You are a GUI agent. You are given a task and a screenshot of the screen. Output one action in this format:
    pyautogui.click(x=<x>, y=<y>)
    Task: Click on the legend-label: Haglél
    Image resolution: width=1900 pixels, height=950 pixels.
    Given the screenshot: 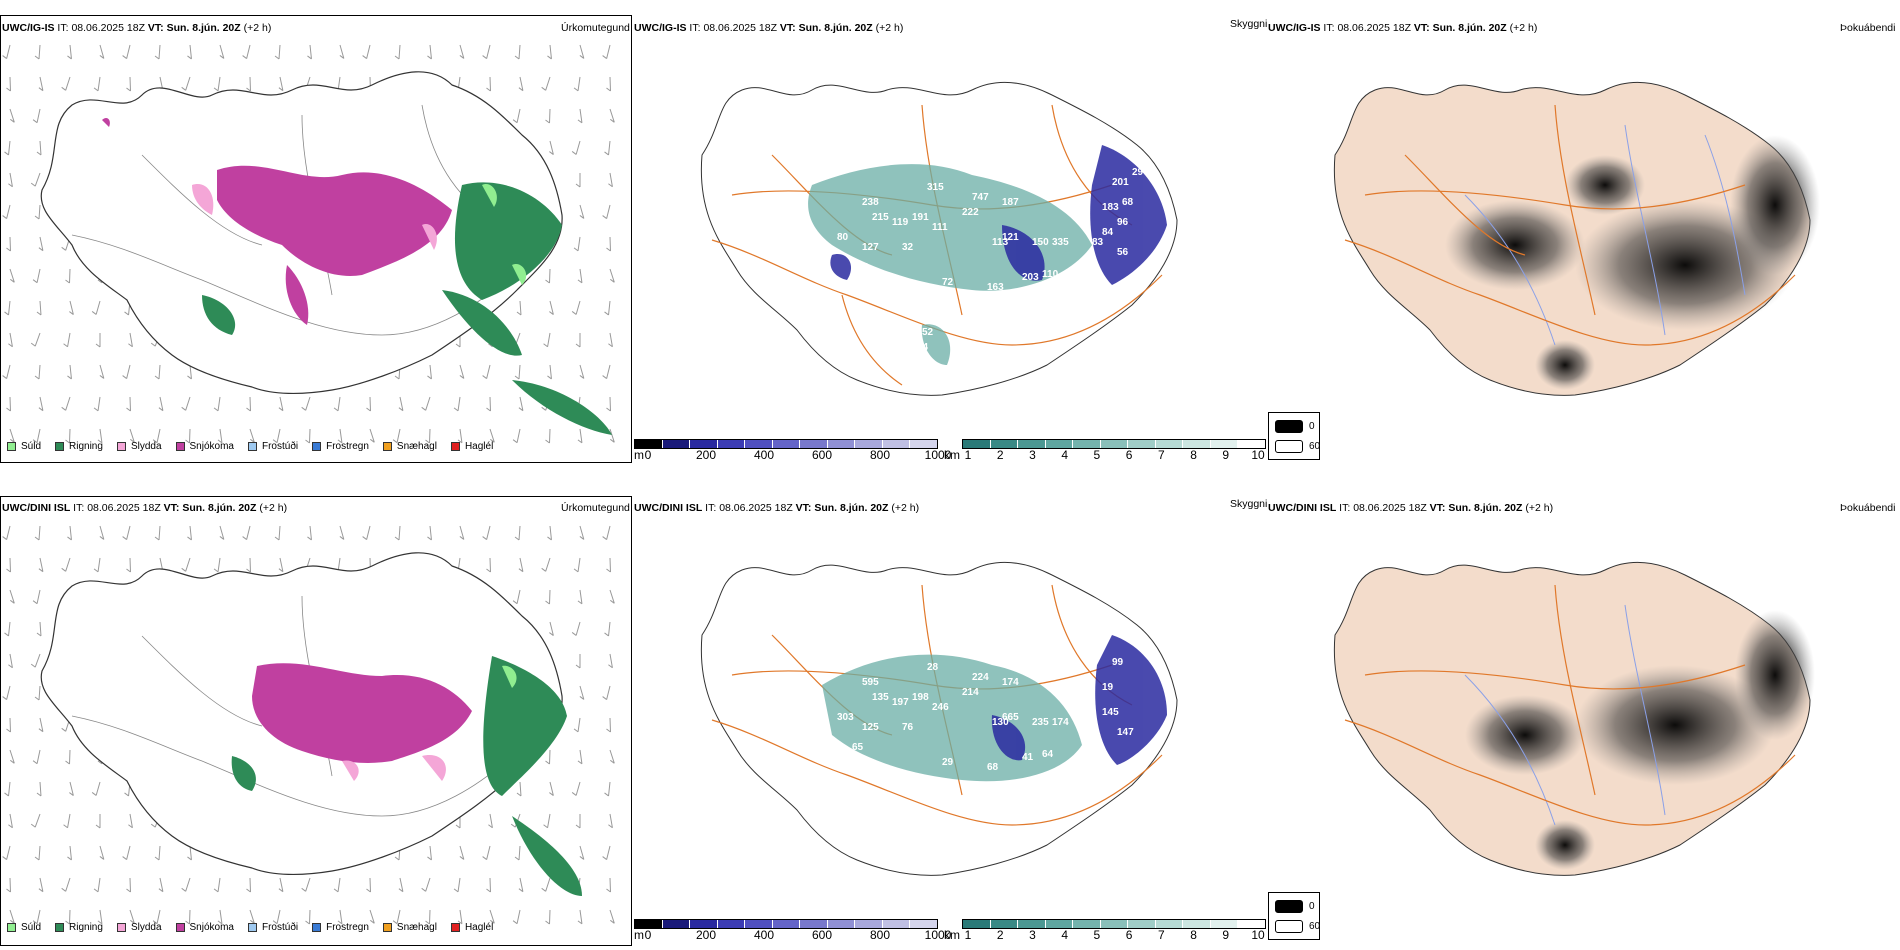 What is the action you would take?
    pyautogui.click(x=479, y=927)
    